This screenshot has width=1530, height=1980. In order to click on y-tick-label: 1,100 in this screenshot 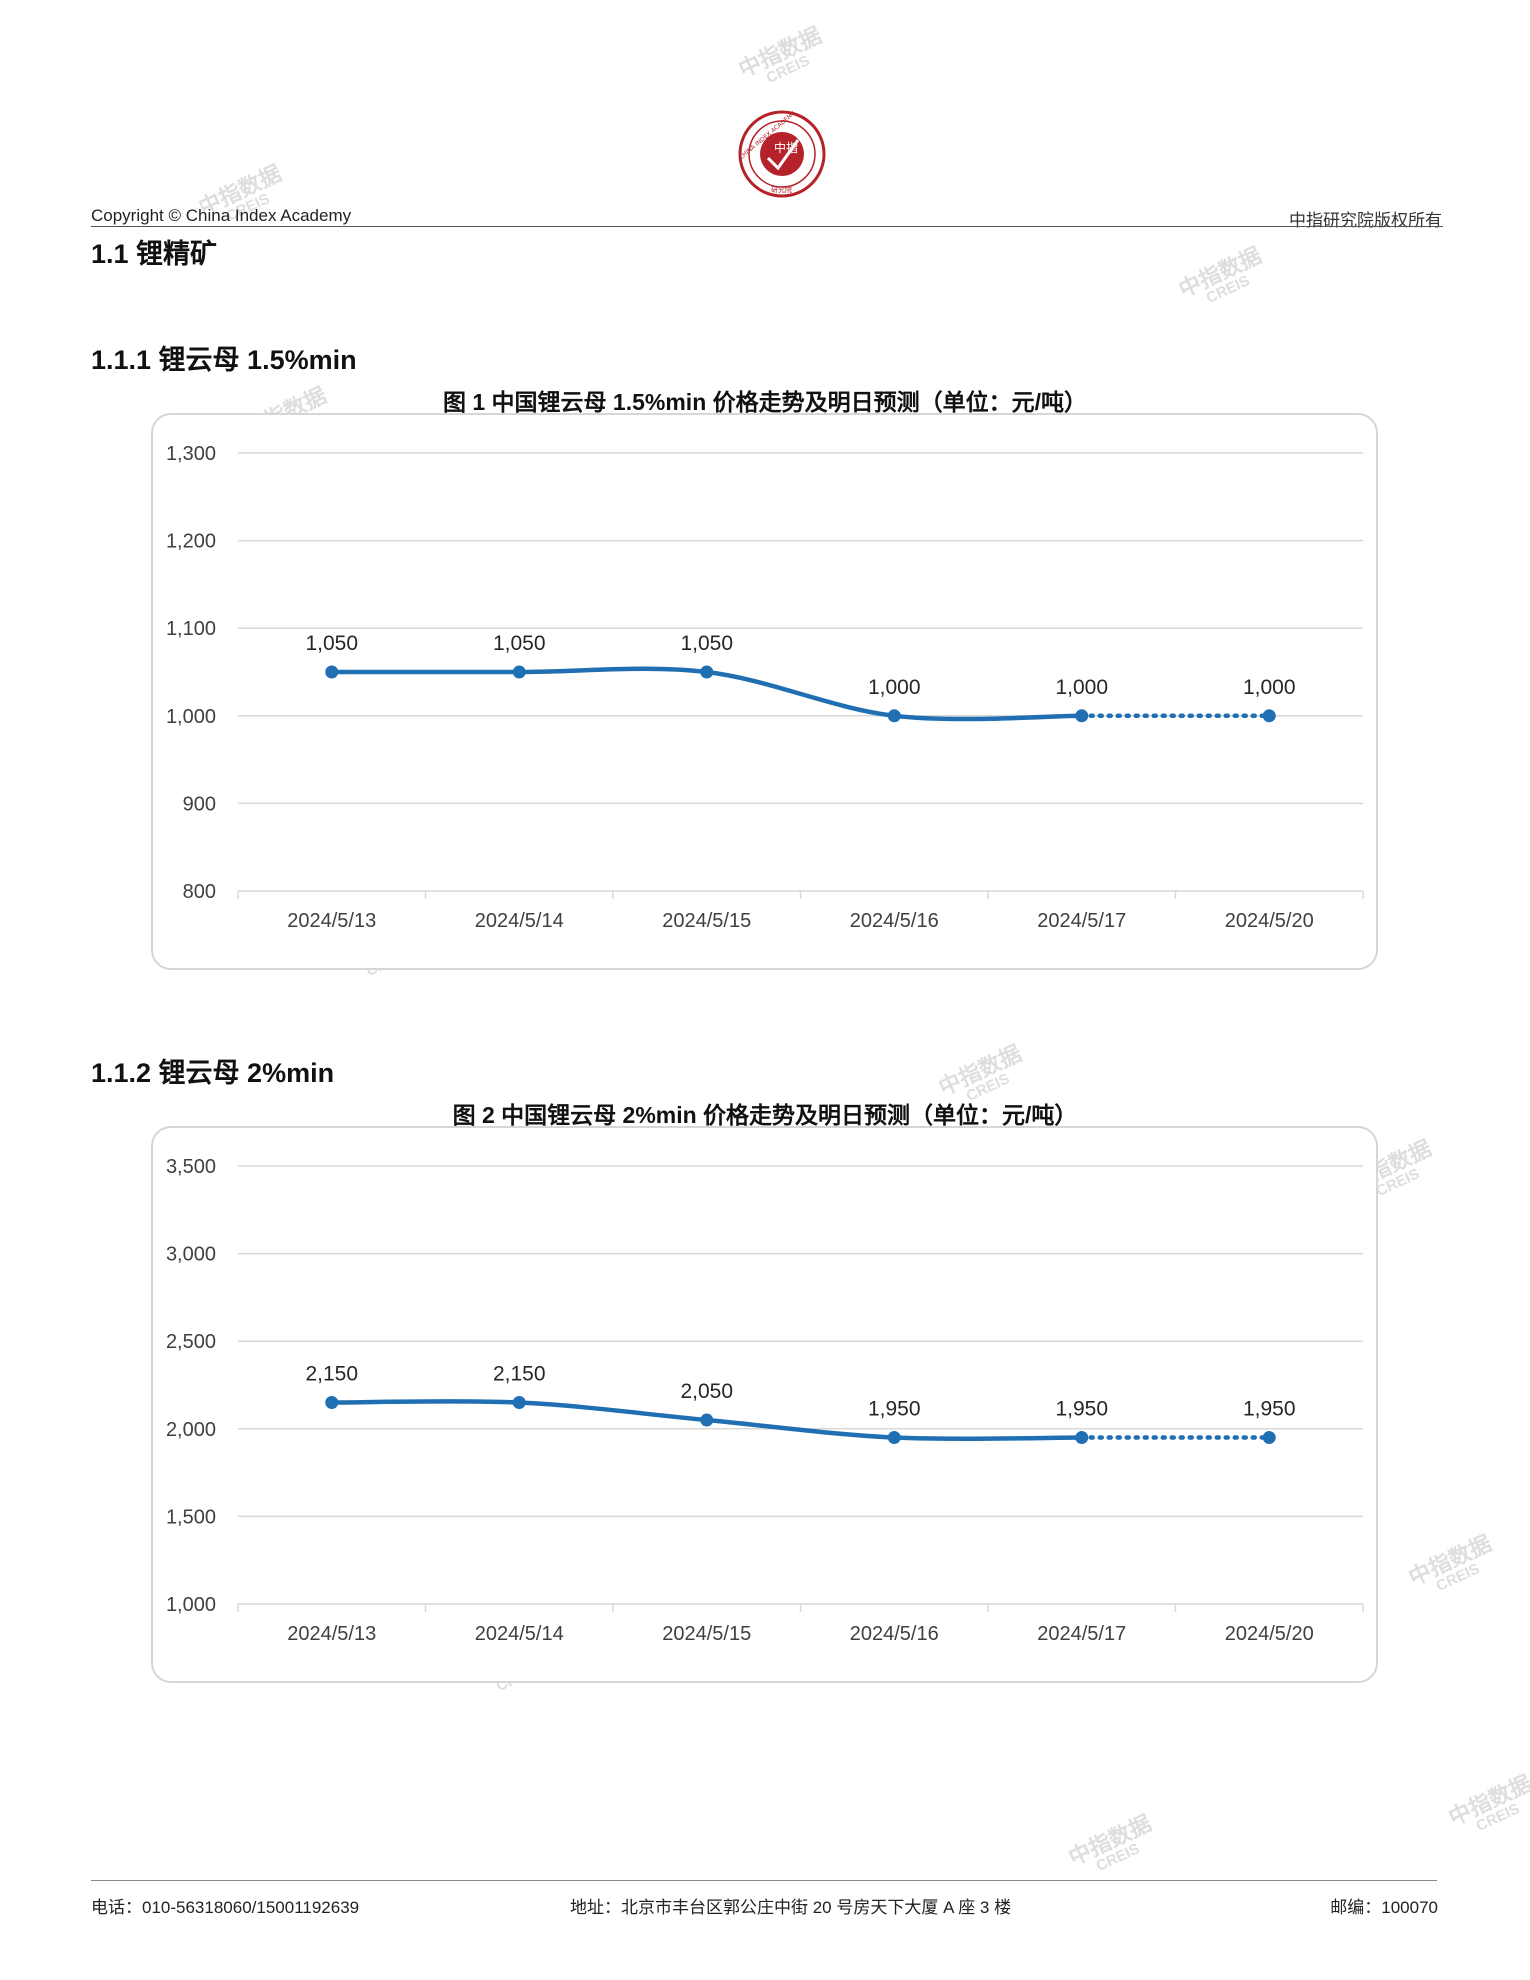, I will do `click(191, 629)`.